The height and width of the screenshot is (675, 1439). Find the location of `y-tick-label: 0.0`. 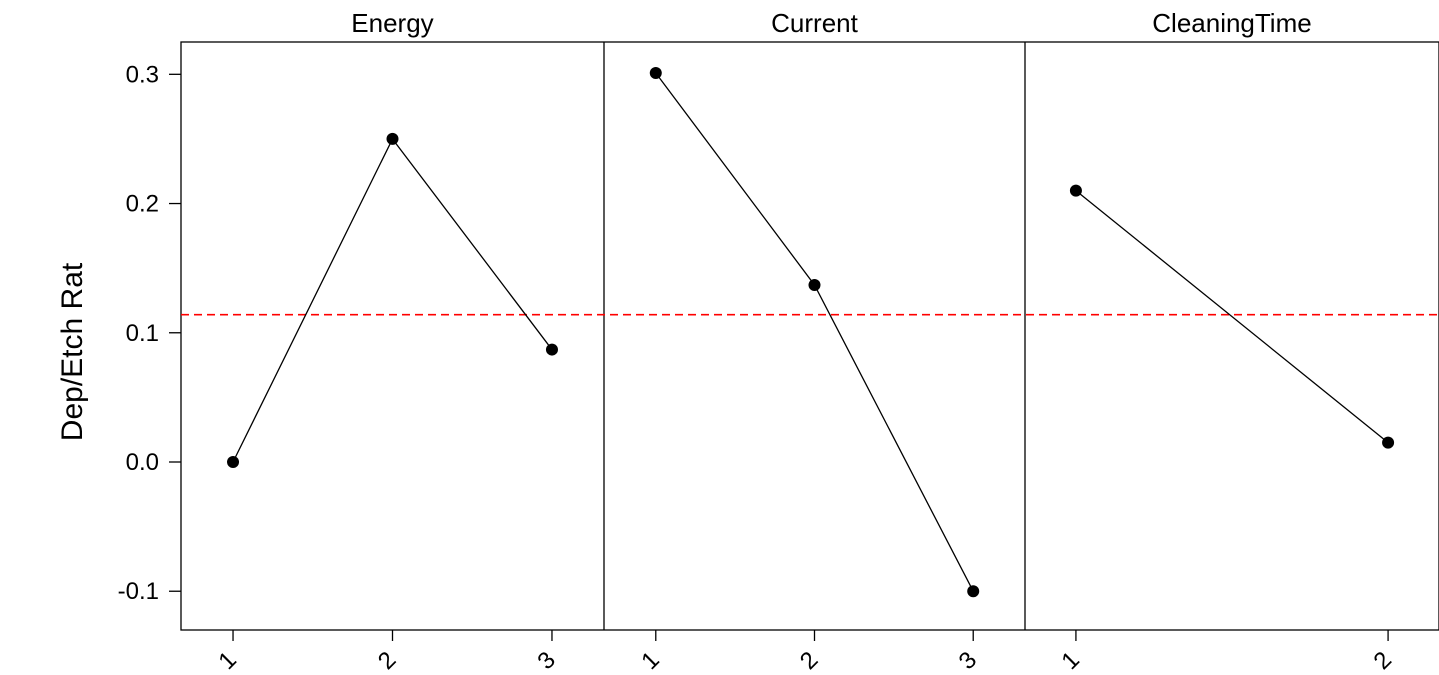

y-tick-label: 0.0 is located at coordinates (142, 462).